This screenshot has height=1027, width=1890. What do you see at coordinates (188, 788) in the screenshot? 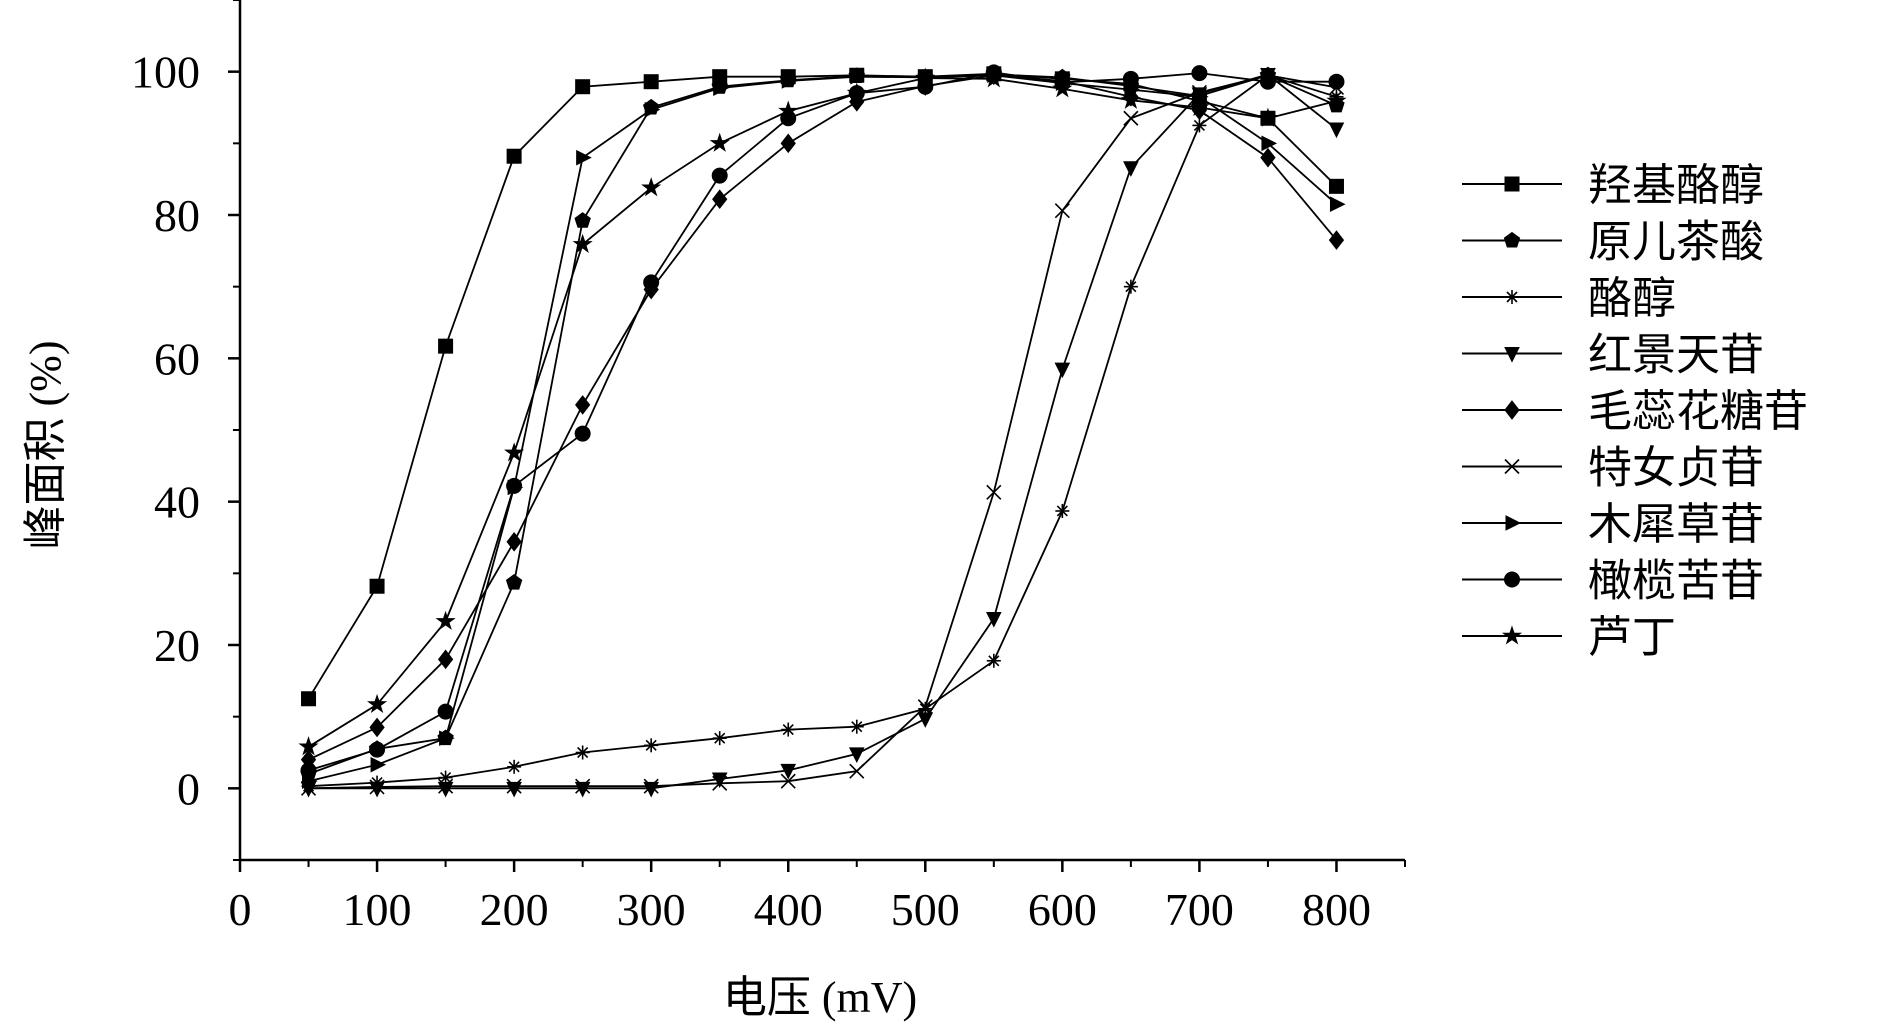
I see `y-tick-label: 0` at bounding box center [188, 788].